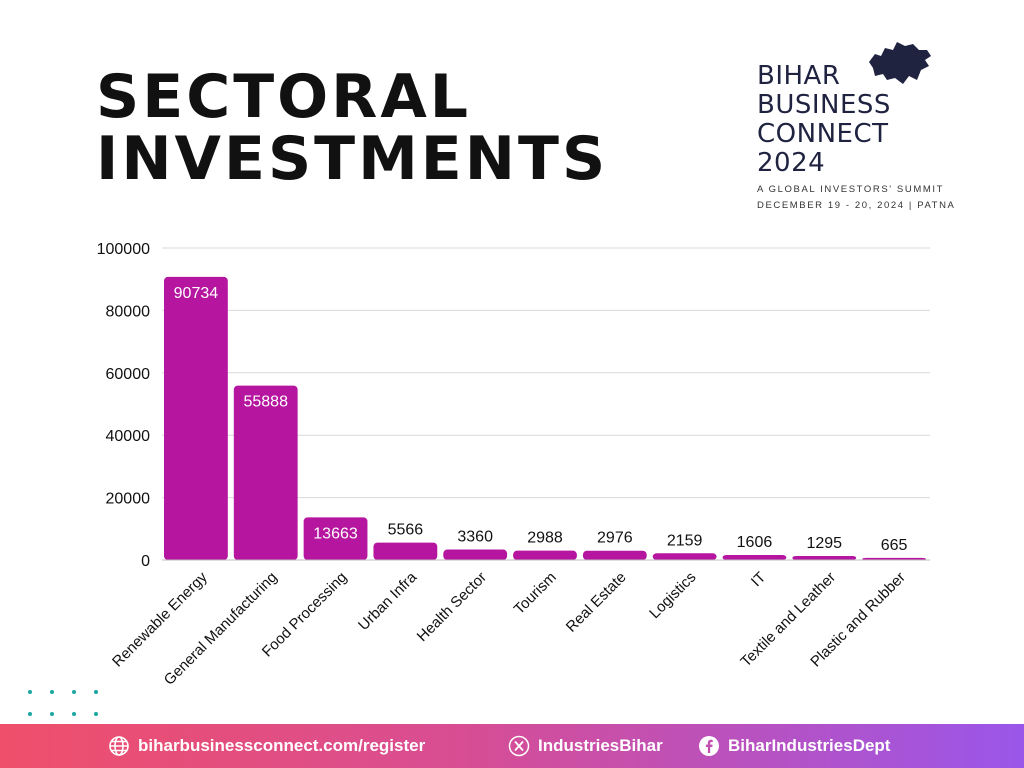  I want to click on dot-pattern, so click(63, 703).